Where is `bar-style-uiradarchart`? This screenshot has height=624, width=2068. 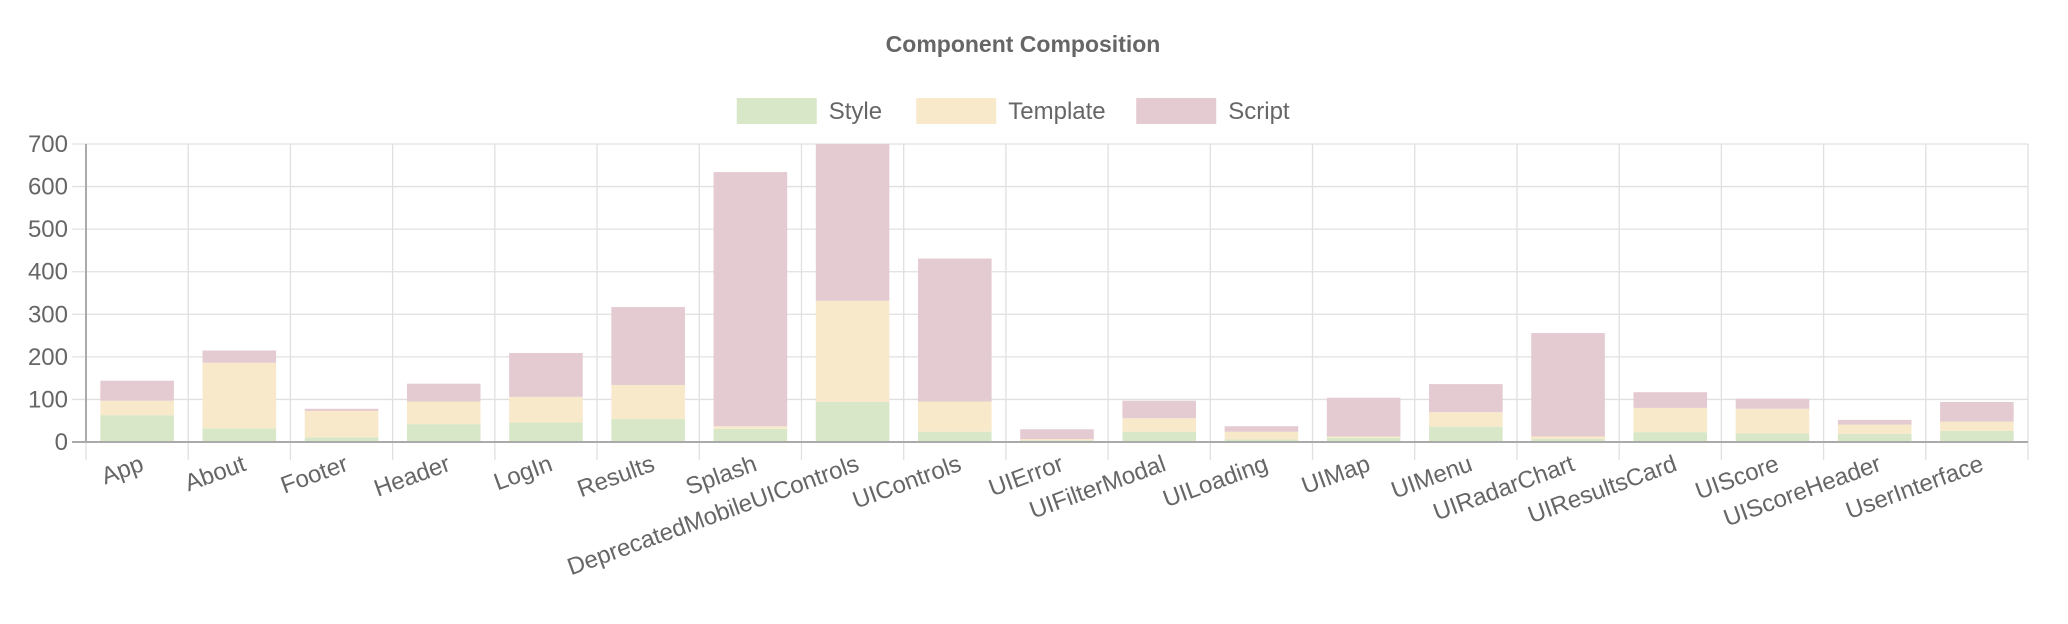
bar-style-uiradarchart is located at coordinates (1568, 440).